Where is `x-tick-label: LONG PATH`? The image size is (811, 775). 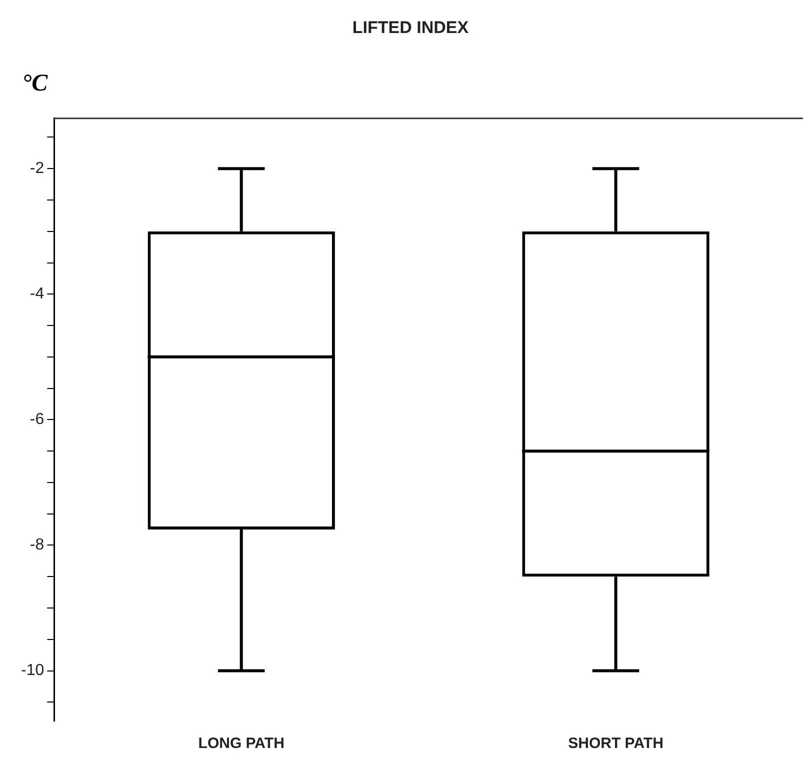
x-tick-label: LONG PATH is located at coordinates (241, 743).